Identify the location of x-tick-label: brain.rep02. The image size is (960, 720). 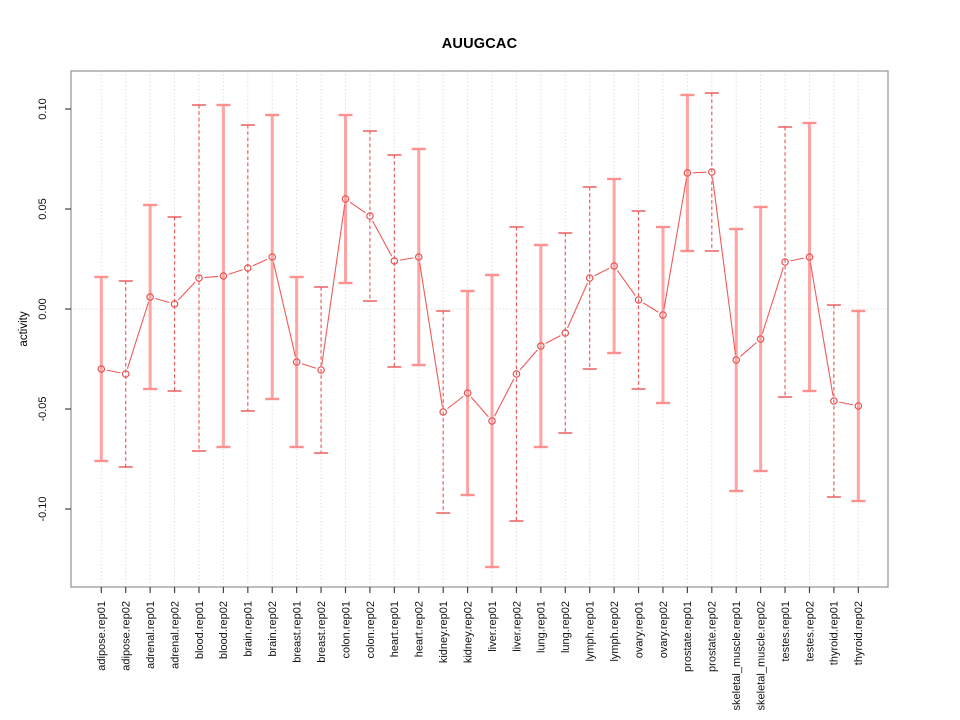
(273, 629).